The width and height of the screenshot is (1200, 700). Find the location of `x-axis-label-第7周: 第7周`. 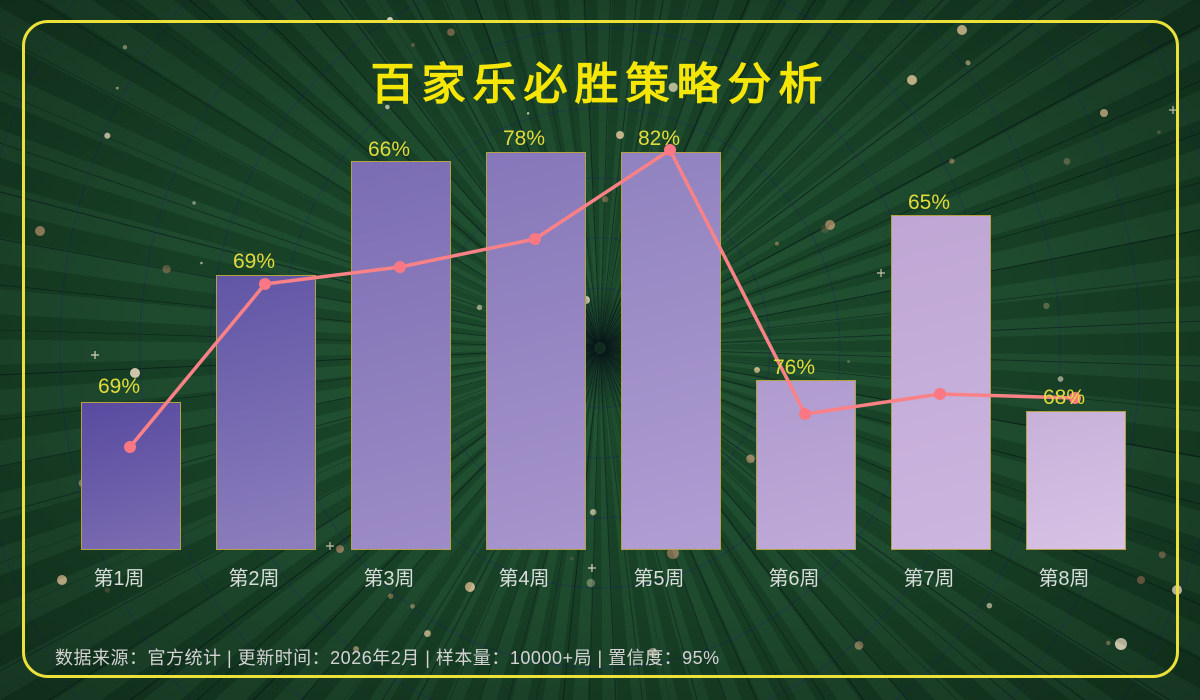

x-axis-label-第7周: 第7周 is located at coordinates (929, 579).